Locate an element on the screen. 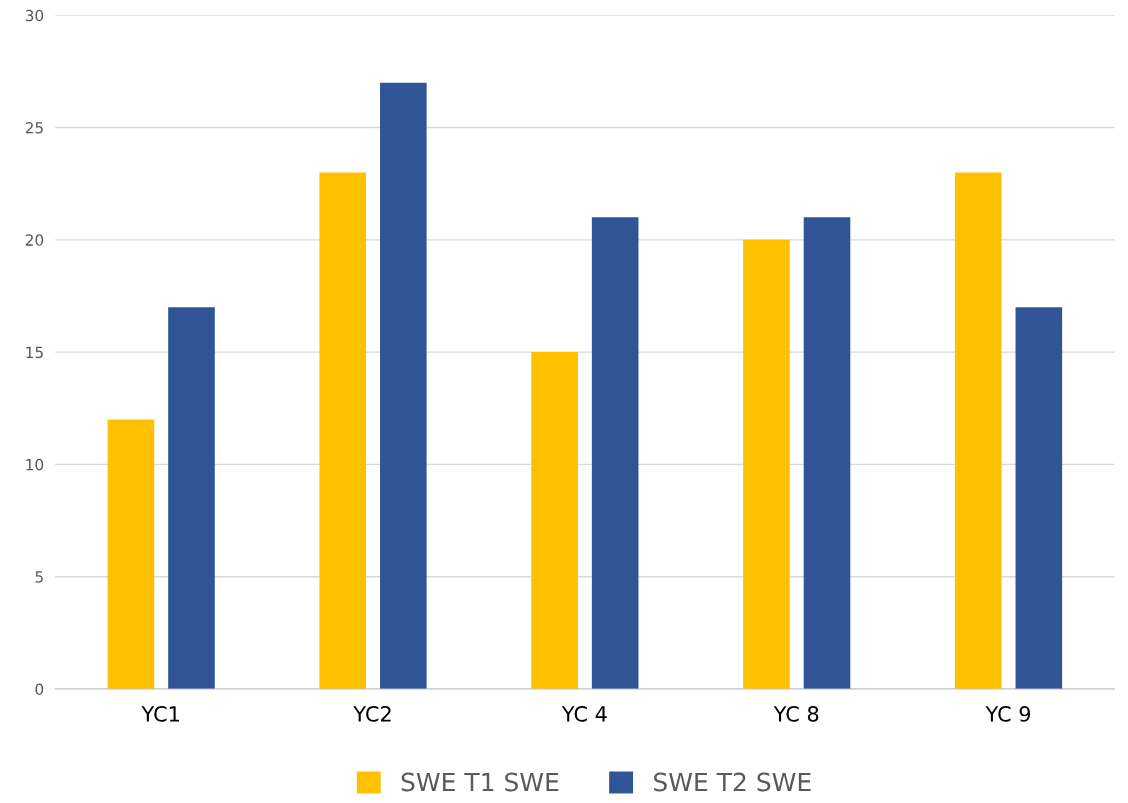 The height and width of the screenshot is (803, 1128). legend-label: SWE T1 SWE is located at coordinates (480, 782).